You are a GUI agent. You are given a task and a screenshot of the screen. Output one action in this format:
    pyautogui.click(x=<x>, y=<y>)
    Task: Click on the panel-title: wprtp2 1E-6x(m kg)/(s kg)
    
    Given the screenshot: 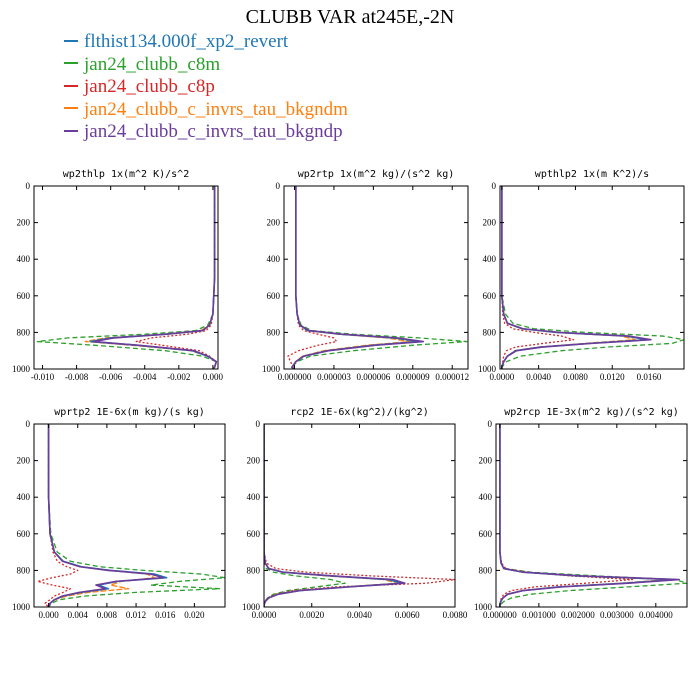 What is the action you would take?
    pyautogui.click(x=129, y=412)
    